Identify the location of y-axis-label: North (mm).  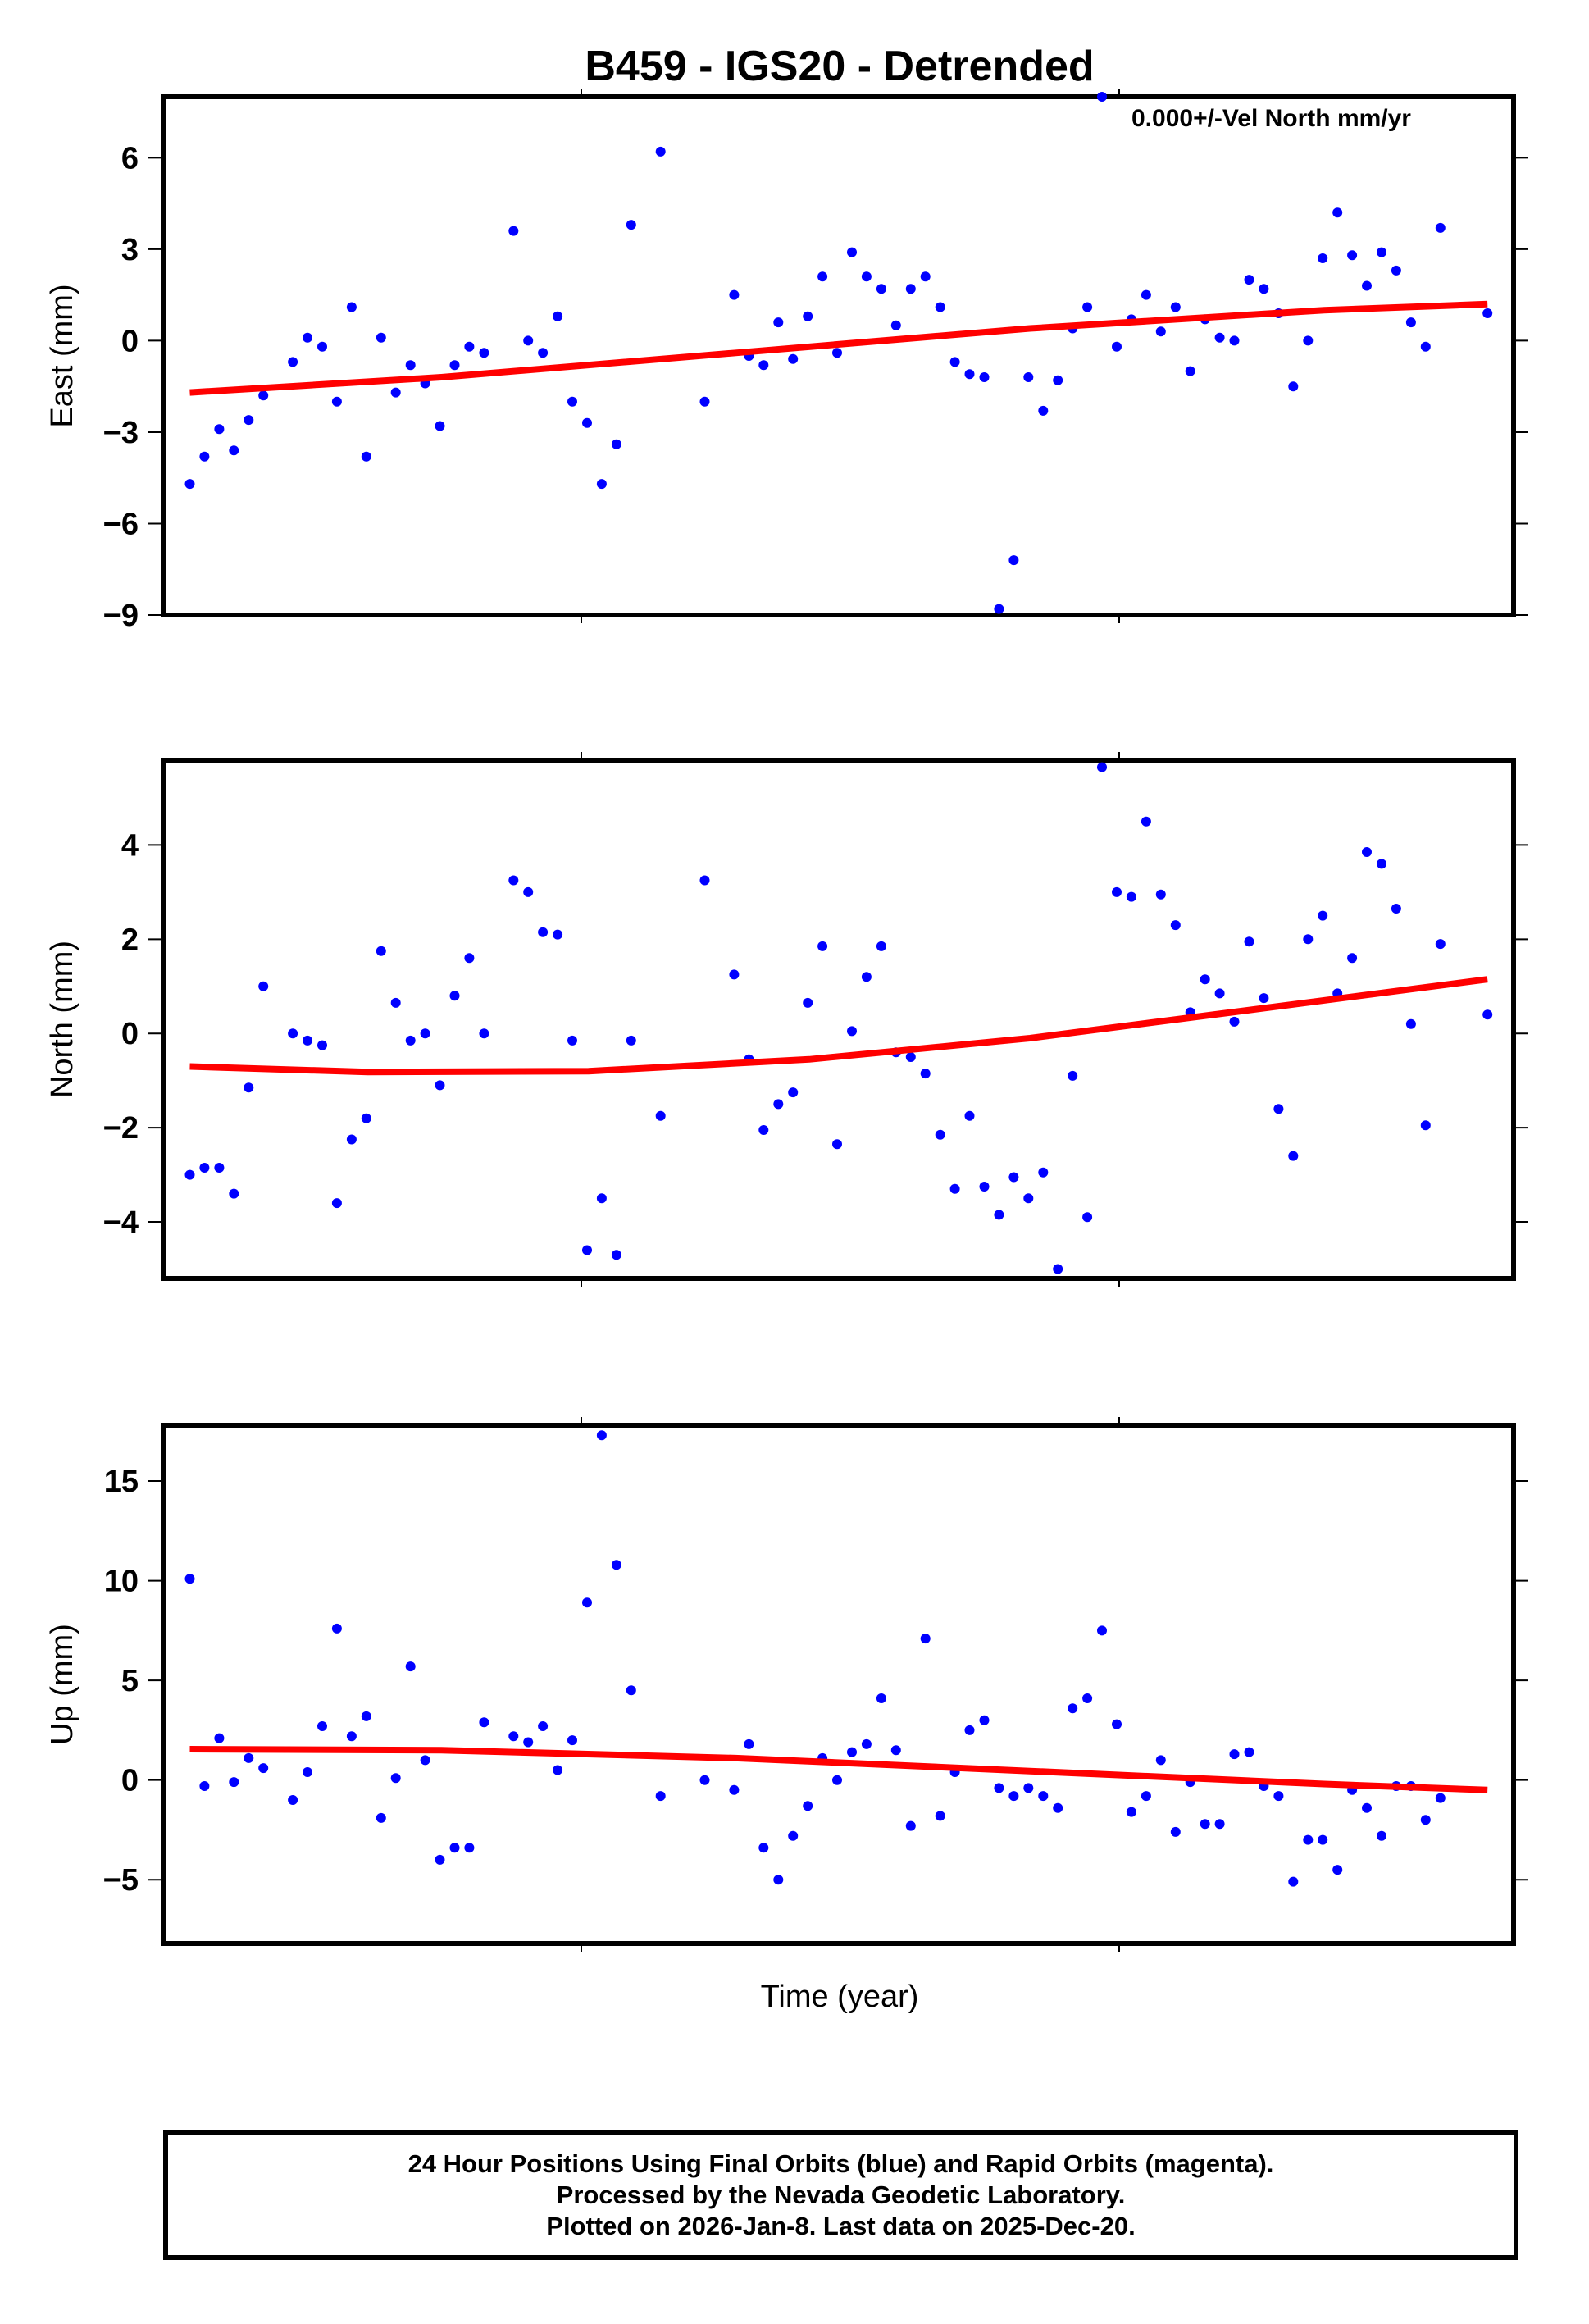
(62, 1020).